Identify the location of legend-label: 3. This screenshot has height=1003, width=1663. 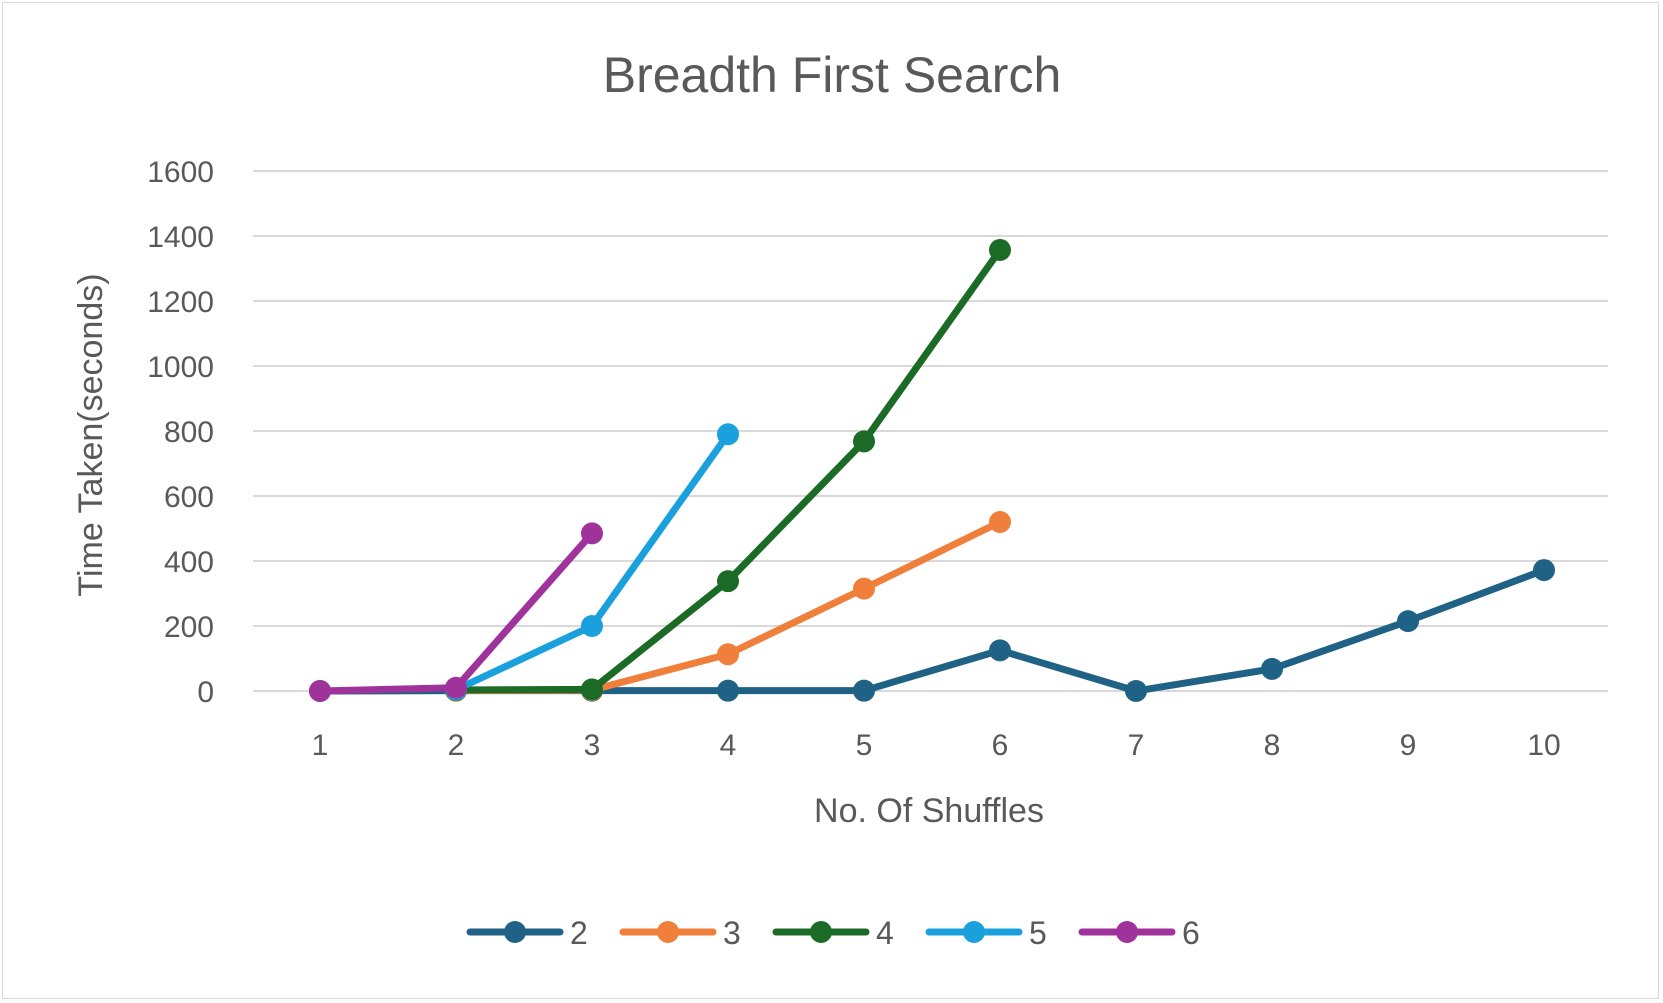
(732, 933).